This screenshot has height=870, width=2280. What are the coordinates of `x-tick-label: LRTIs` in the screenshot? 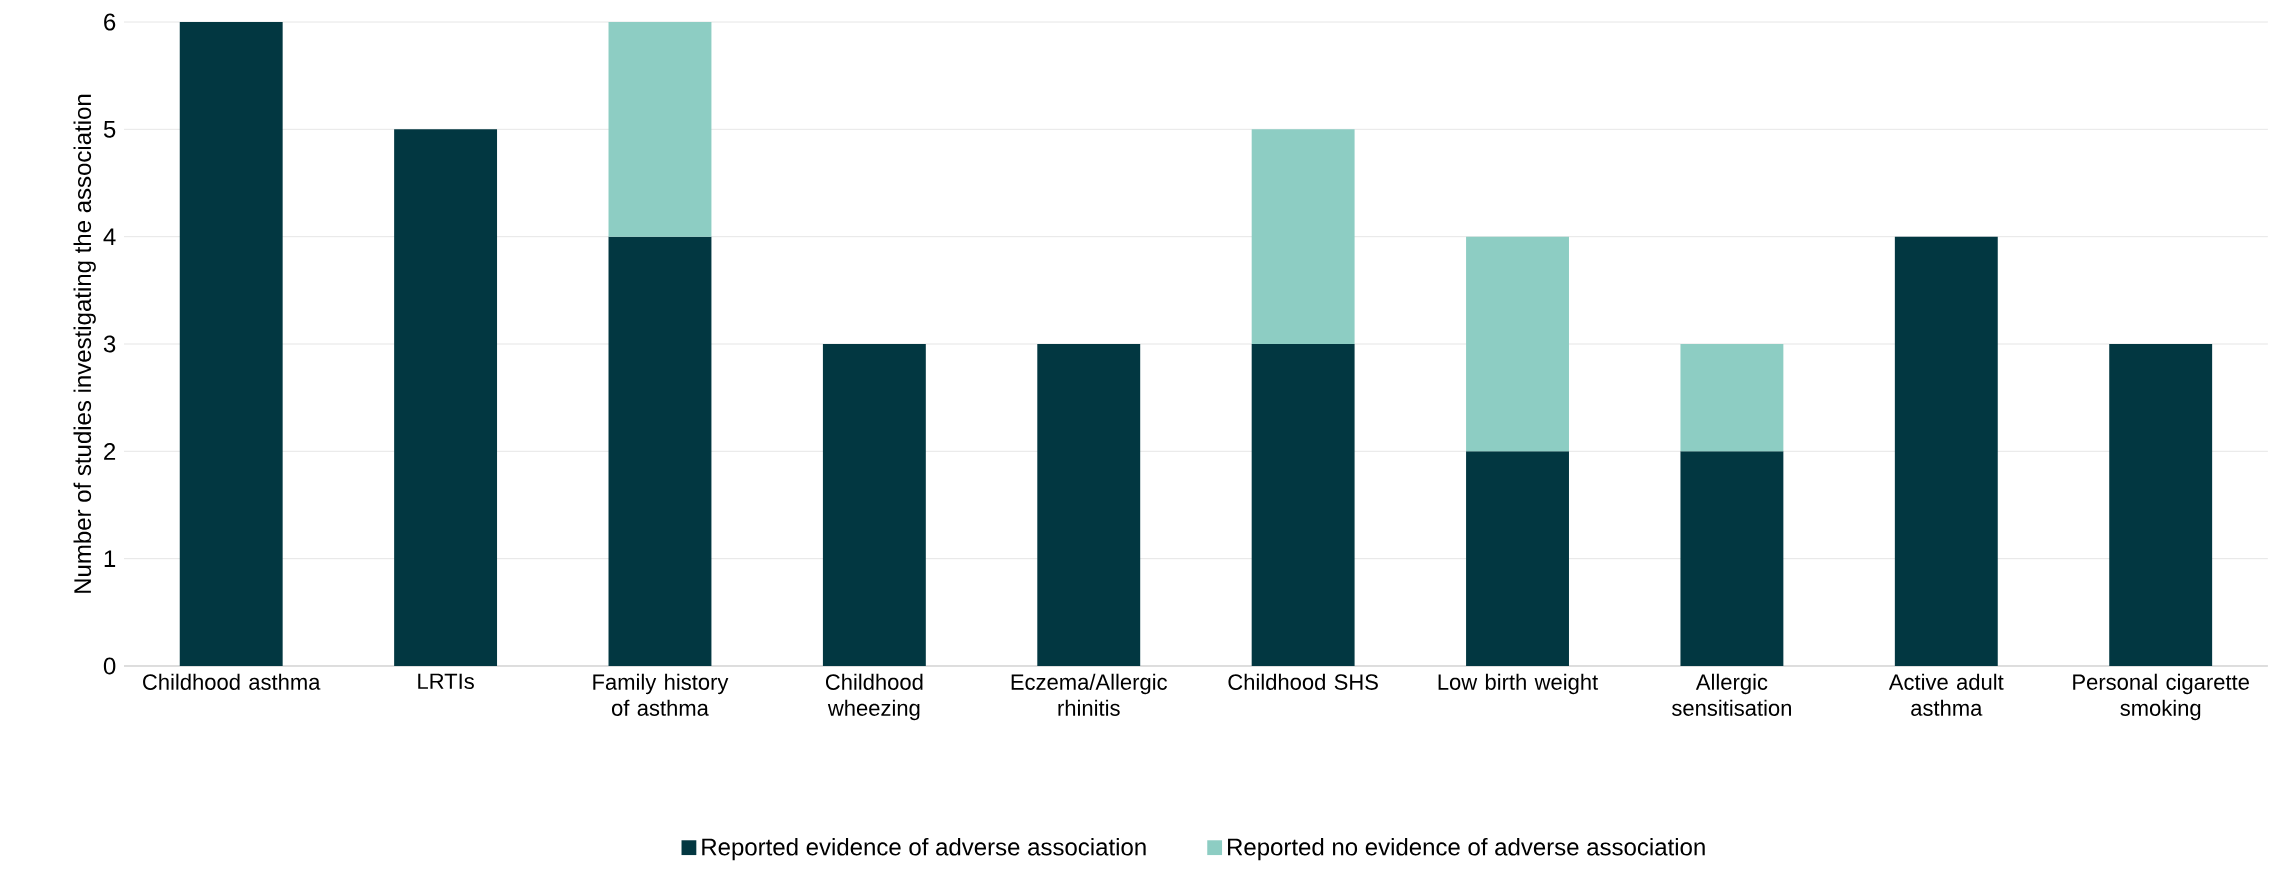 It's located at (446, 681).